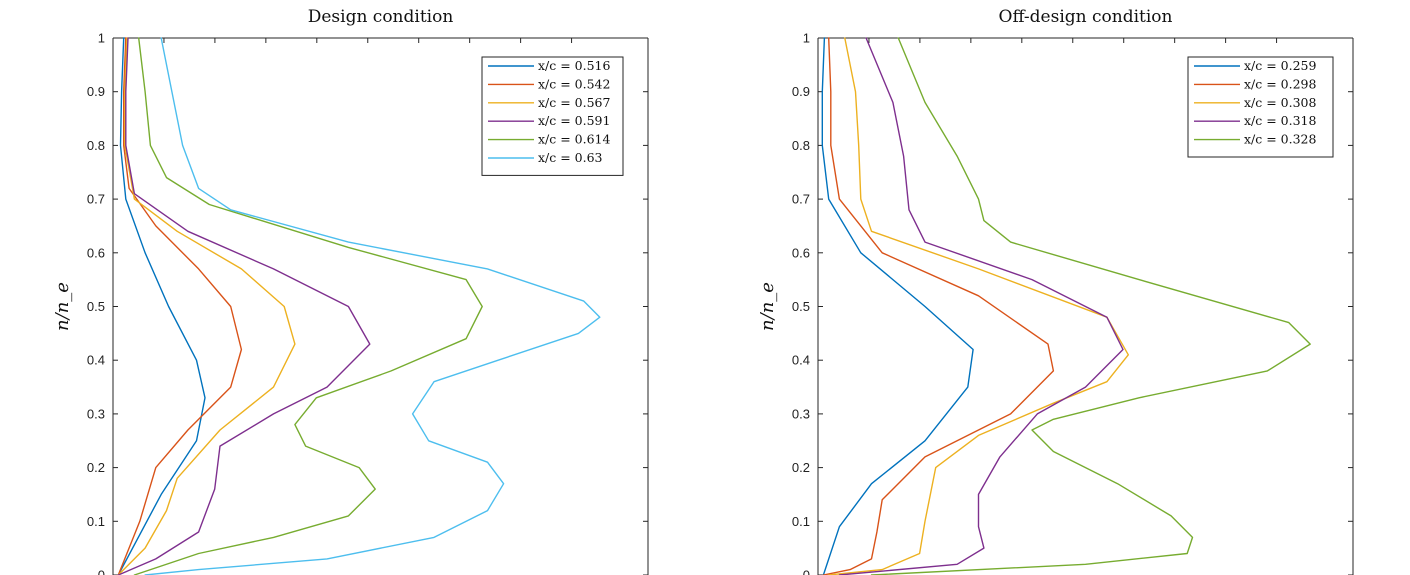 This screenshot has width=1410, height=575. Describe the element at coordinates (574, 102) in the screenshot. I see `legend-entry: x/c = 0.567` at that location.